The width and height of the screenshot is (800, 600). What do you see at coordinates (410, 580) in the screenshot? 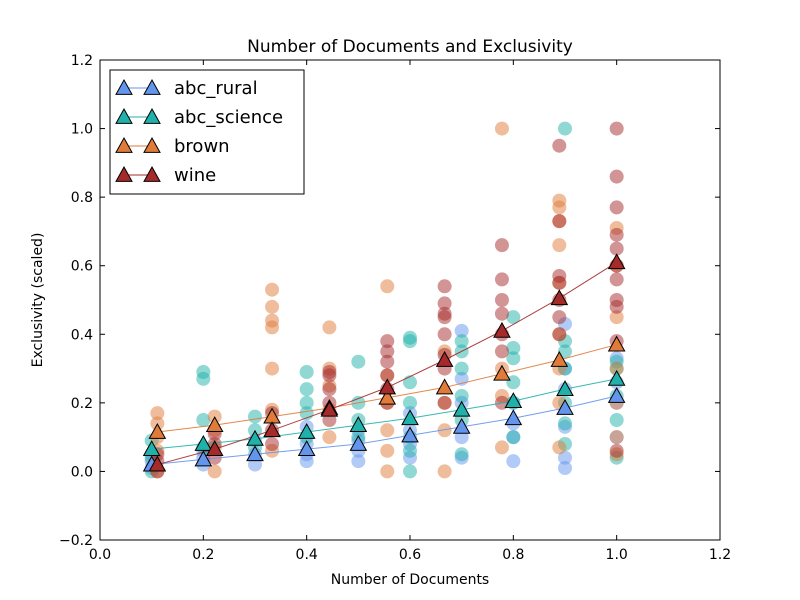
I see `x-axis-label: Number of Documents` at bounding box center [410, 580].